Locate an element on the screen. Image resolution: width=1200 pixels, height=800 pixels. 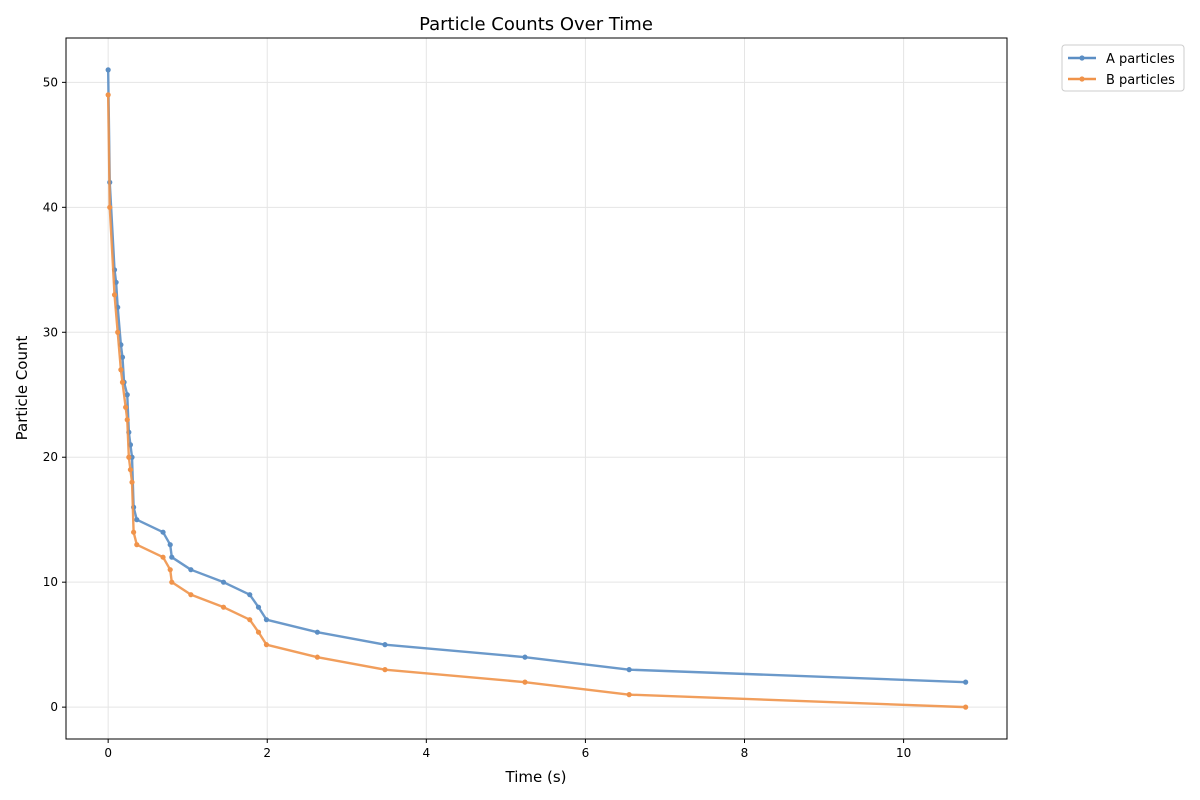
y-tick-label: 40 is located at coordinates (50, 207).